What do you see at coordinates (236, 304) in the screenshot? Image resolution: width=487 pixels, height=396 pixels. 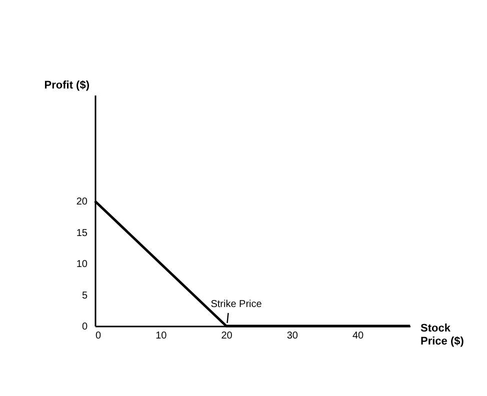 I see `annotation: Strike Price` at bounding box center [236, 304].